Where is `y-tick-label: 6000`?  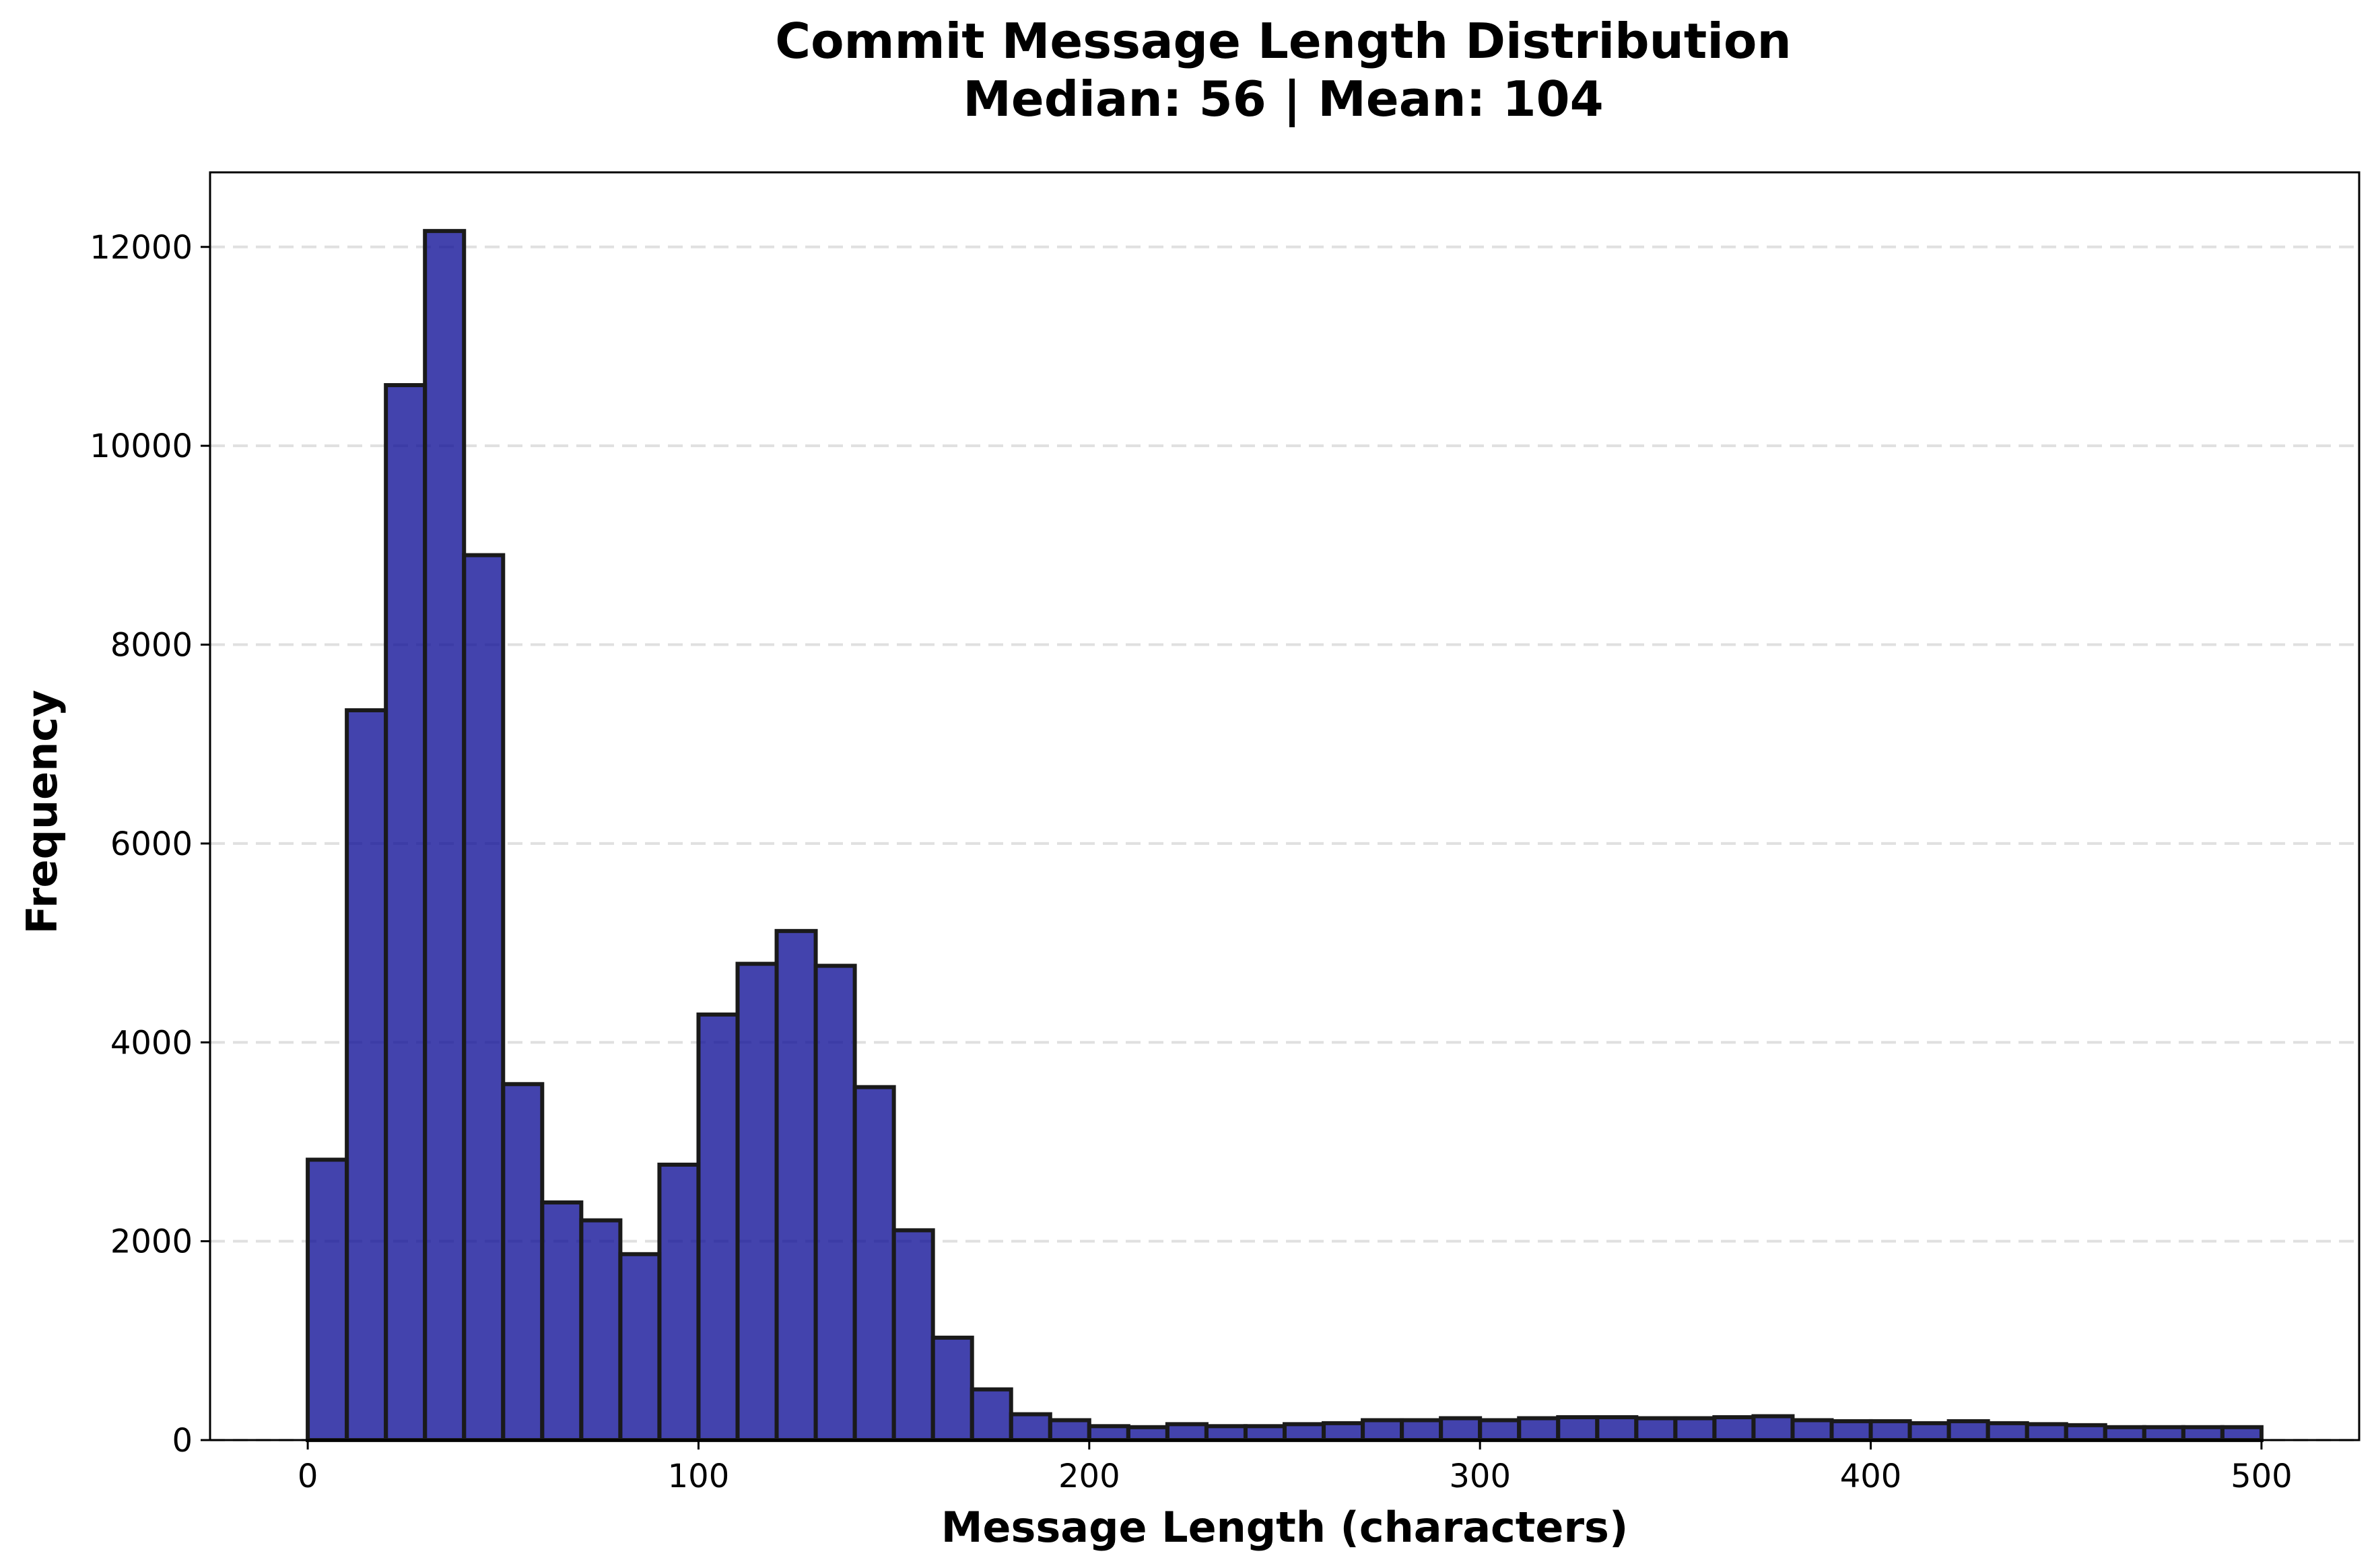 y-tick-label: 6000 is located at coordinates (151, 844).